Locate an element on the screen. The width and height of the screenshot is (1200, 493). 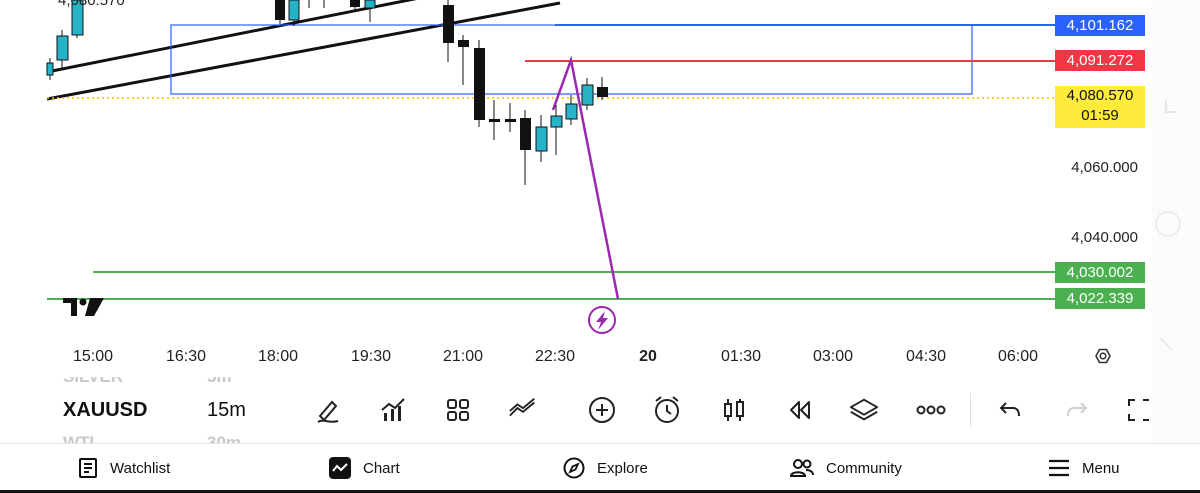
projection-path is located at coordinates (585, 177).